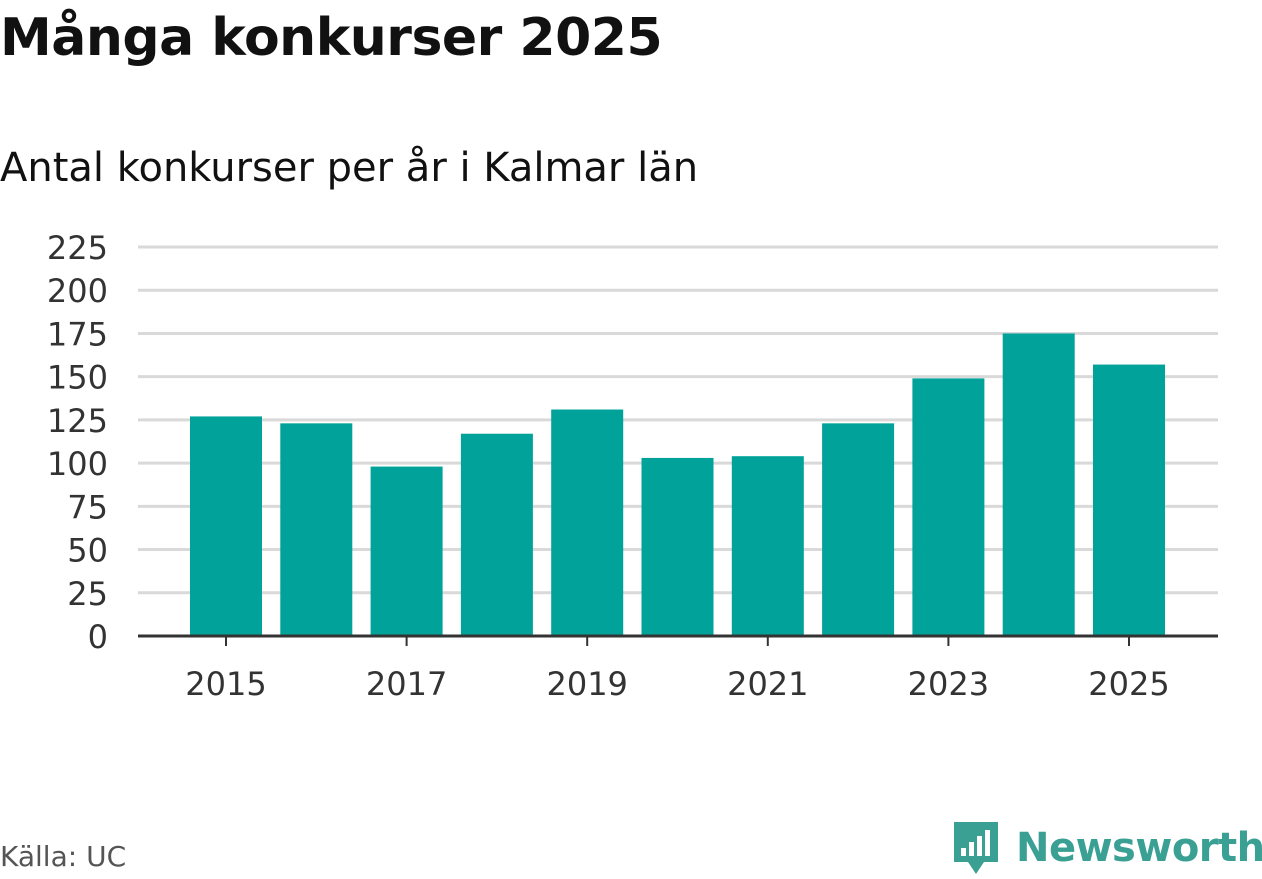  Describe the element at coordinates (976, 848) in the screenshot. I see `newsworthy-logo-icon` at that location.